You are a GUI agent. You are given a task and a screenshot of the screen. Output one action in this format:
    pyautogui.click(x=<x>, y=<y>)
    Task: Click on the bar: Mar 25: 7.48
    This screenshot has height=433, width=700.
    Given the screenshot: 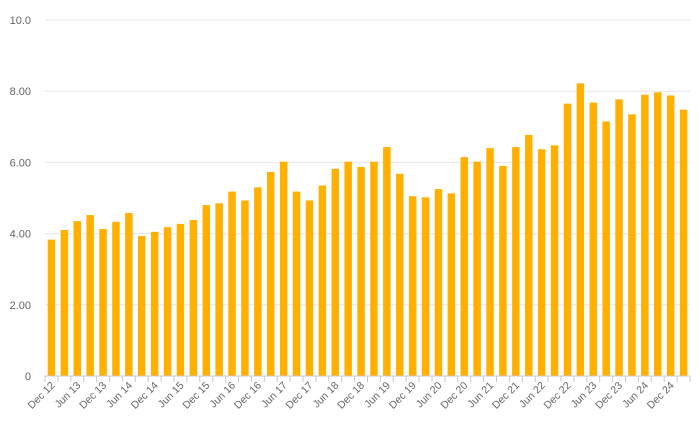 What is the action you would take?
    pyautogui.click(x=683, y=243)
    